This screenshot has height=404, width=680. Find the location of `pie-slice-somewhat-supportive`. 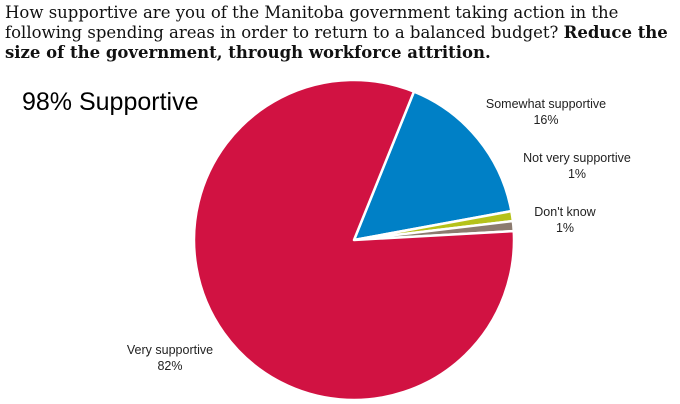

pie-slice-somewhat-supportive is located at coordinates (432, 166).